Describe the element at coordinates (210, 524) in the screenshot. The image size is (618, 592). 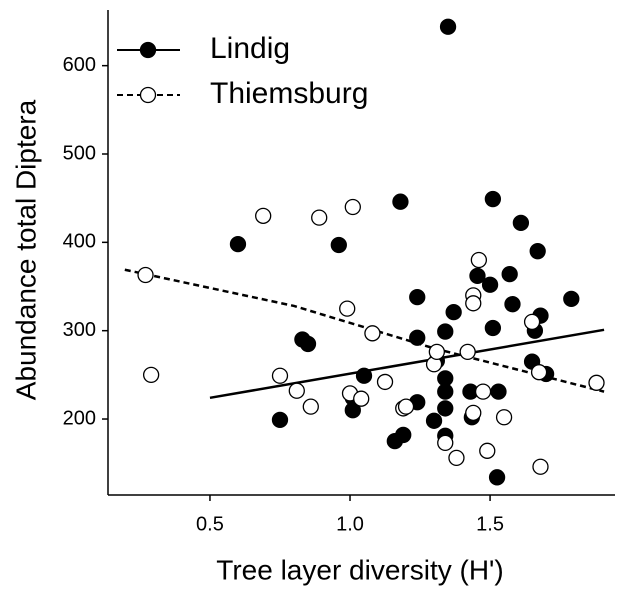
I see `x-tick-label: 0.5` at that location.